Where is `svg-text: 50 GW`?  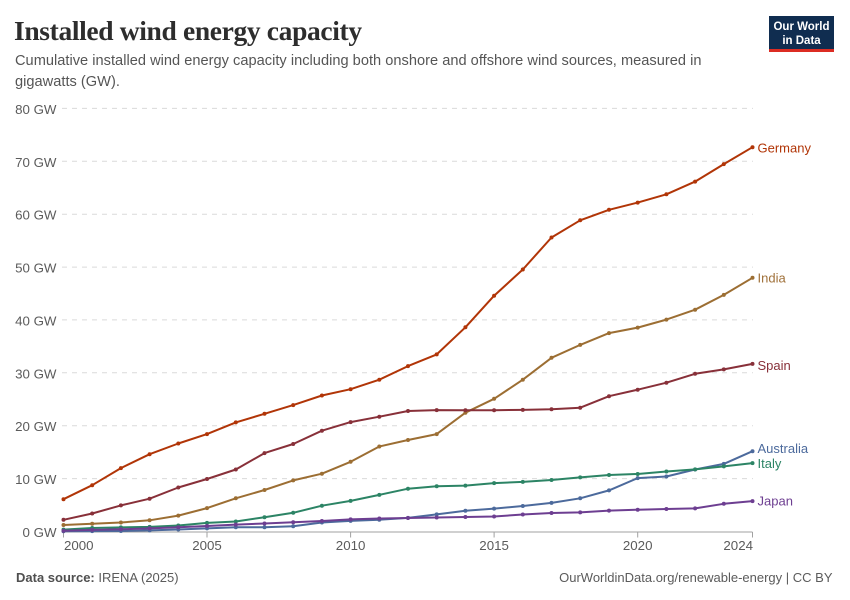
svg-text: 50 GW is located at coordinates (36, 268).